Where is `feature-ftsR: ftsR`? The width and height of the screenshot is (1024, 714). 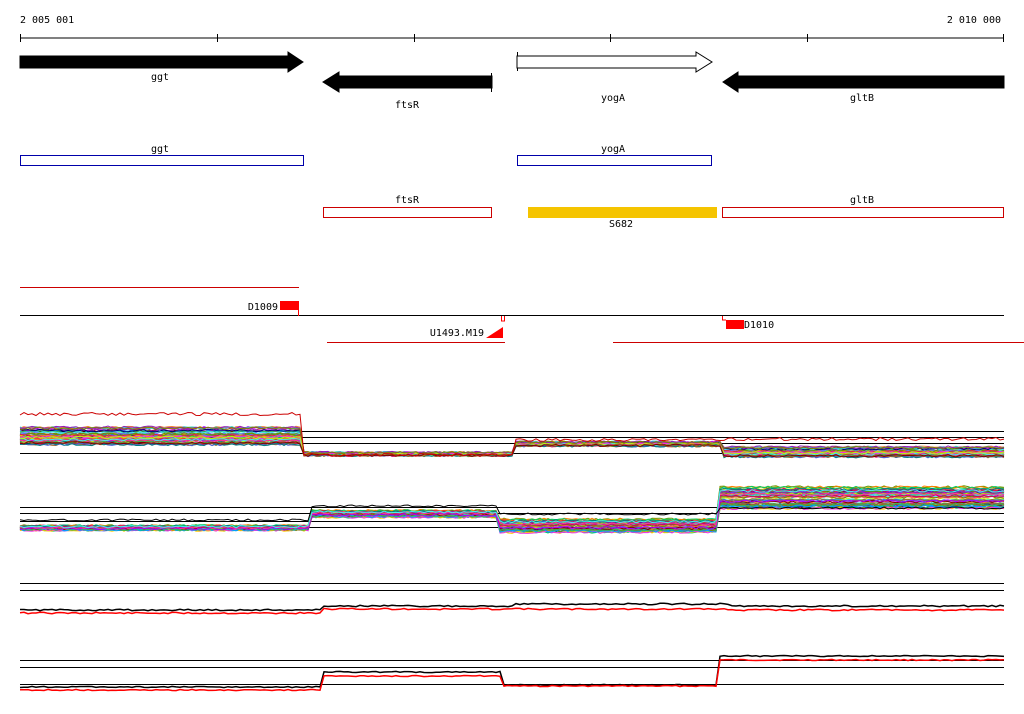
feature-ftsR: ftsR is located at coordinates (407, 206).